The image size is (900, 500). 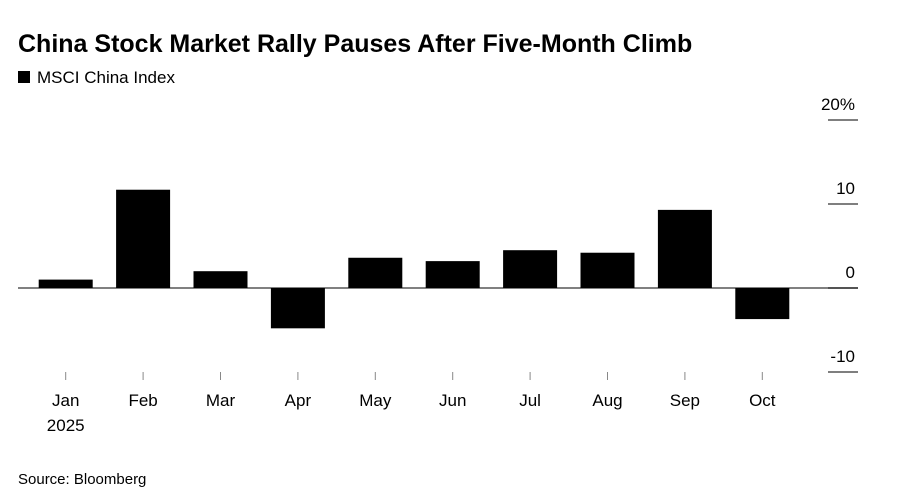 What do you see at coordinates (24, 77) in the screenshot?
I see `legend-swatch` at bounding box center [24, 77].